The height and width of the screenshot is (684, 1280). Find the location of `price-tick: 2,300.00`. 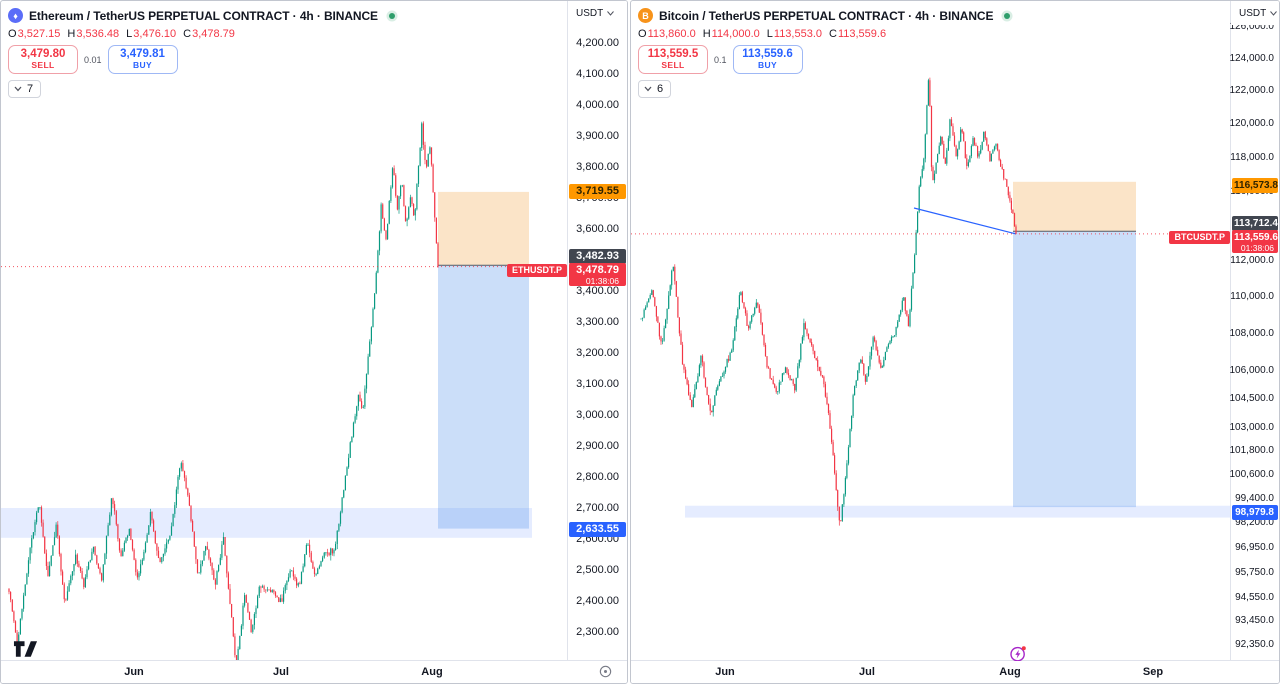

price-tick: 2,300.00 is located at coordinates (597, 632).